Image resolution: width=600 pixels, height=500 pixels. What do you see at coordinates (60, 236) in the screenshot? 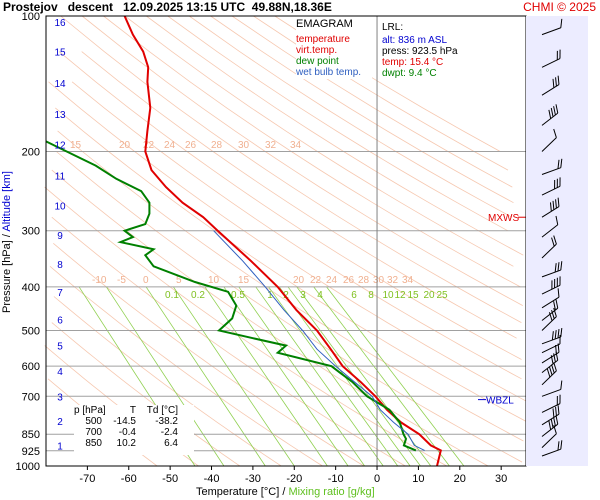
I see `altitude-tick-label: 9` at bounding box center [60, 236].